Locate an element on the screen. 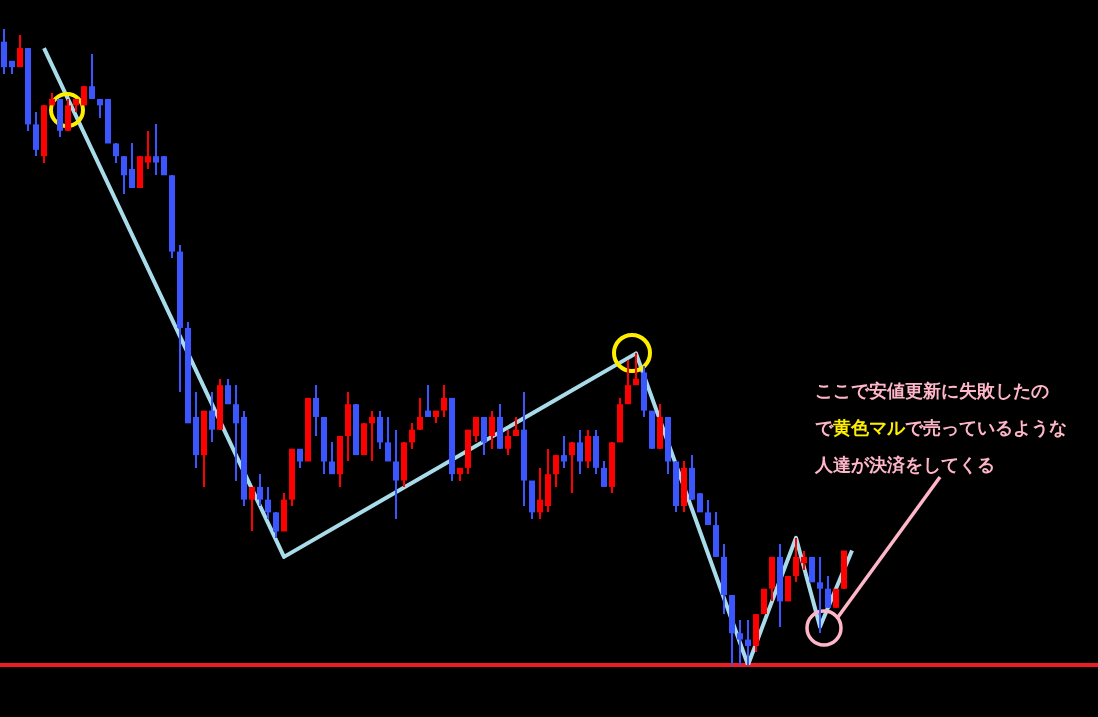 The height and width of the screenshot is (717, 1098). text: ここで安値更新に失敗したので黄色マルで売っているような人達が決済をしてくる is located at coordinates (941, 427).